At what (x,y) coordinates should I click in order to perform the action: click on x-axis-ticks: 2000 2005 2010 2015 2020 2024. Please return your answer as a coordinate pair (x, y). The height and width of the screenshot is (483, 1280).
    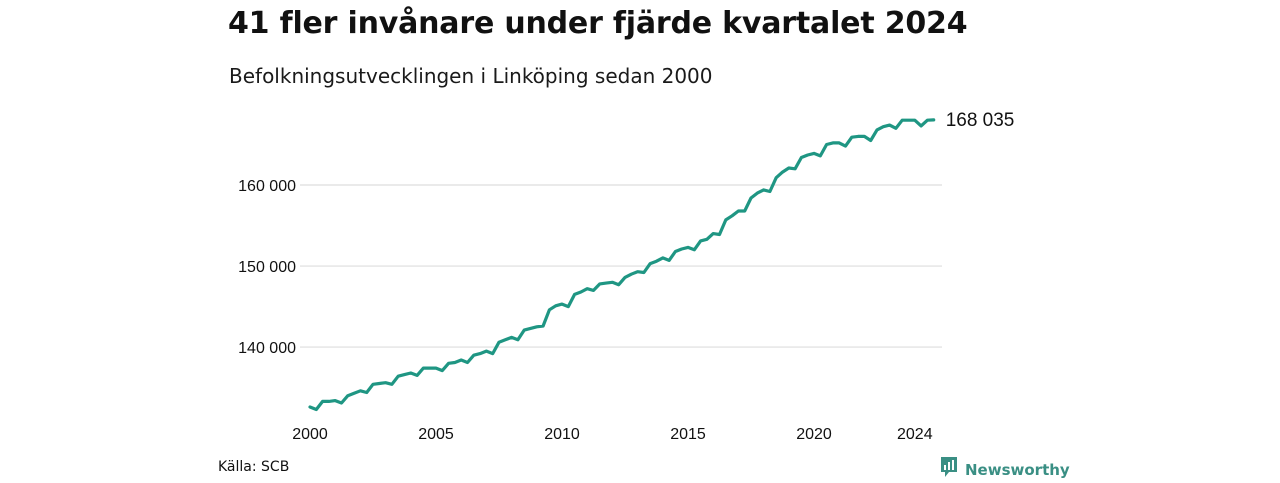
    Looking at the image, I should click on (612, 434).